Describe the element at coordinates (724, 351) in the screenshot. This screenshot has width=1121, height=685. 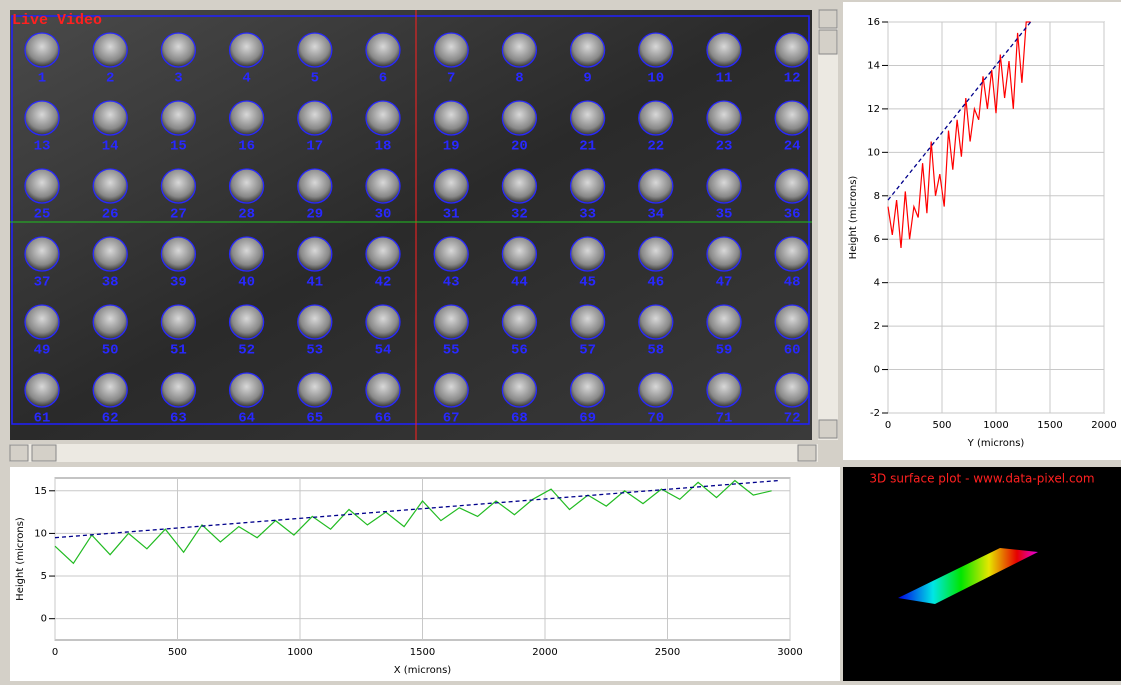
I see `well-number: 59` at that location.